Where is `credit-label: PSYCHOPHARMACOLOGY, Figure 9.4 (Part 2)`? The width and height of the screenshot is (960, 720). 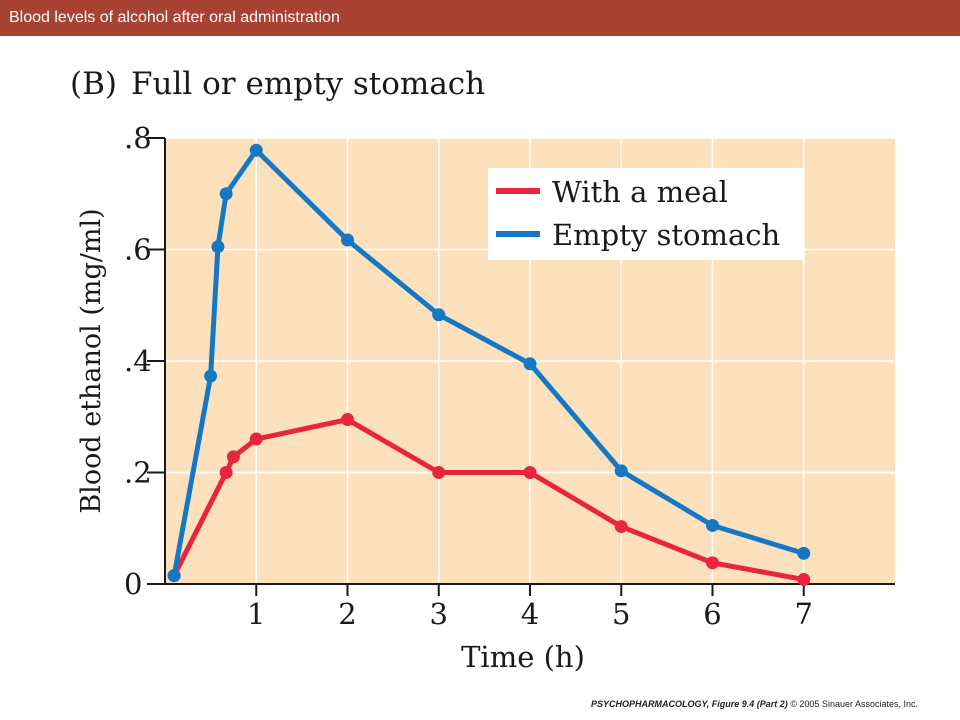
credit-label: PSYCHOPHARMACOLOGY, Figure 9.4 (Part 2) is located at coordinates (689, 704).